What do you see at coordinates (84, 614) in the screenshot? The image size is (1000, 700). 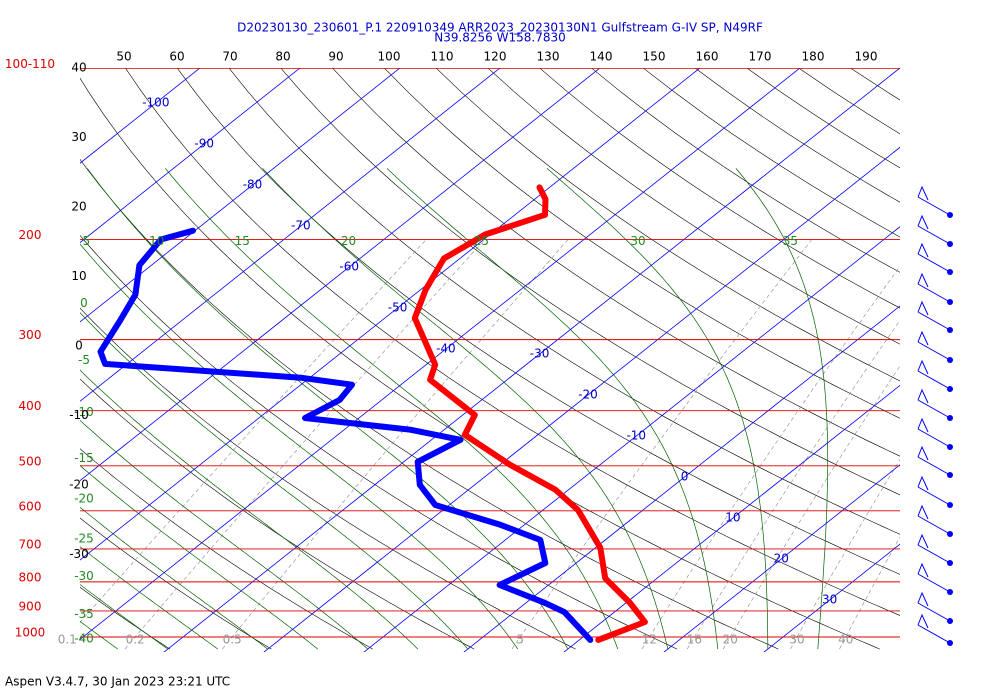 I see `moist-adiabat-label: -35` at bounding box center [84, 614].